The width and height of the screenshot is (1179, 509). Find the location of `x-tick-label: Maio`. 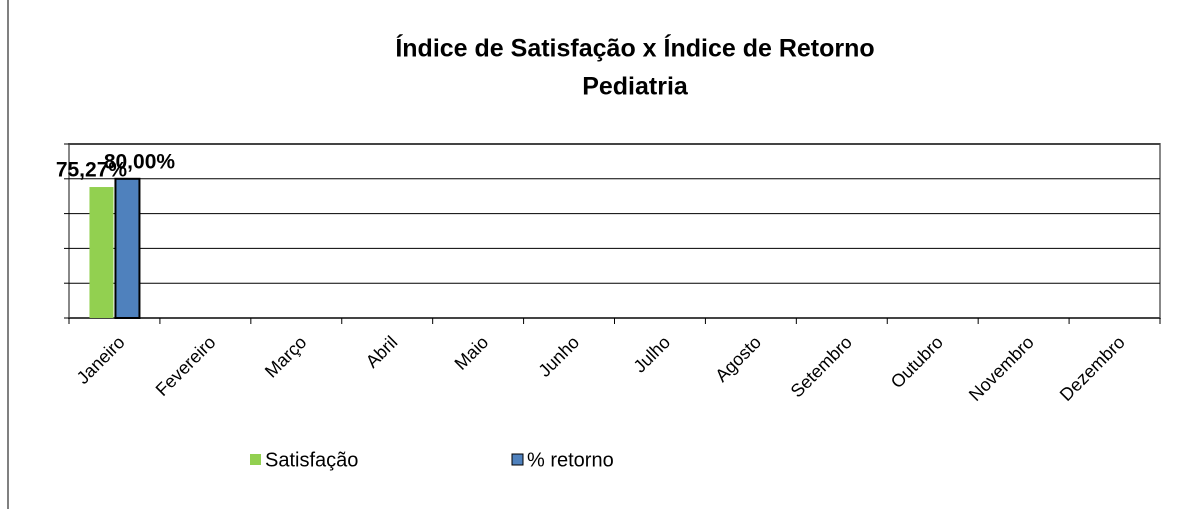

x-tick-label: Maio is located at coordinates (472, 353).